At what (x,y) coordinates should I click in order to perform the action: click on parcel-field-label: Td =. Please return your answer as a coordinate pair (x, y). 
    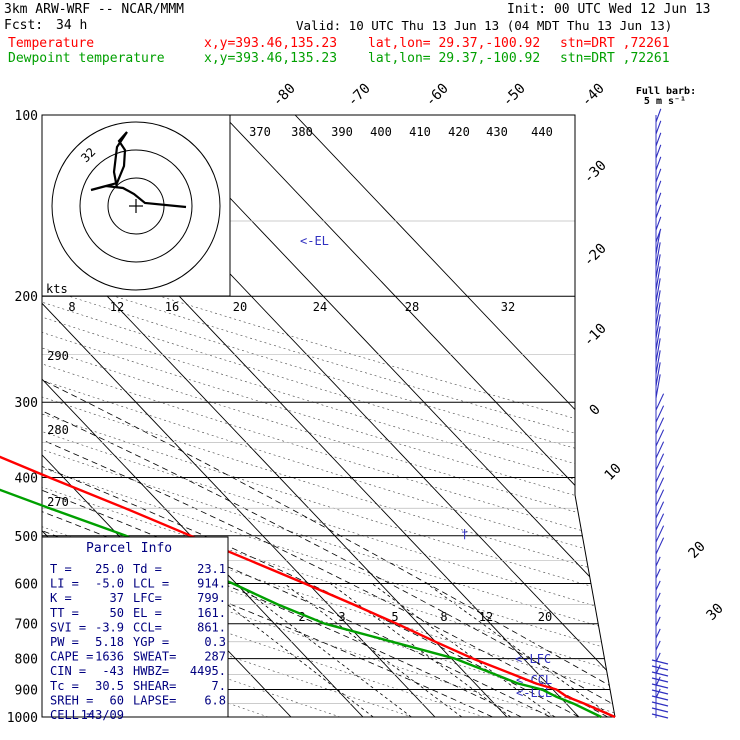
    Looking at the image, I should click on (147, 569).